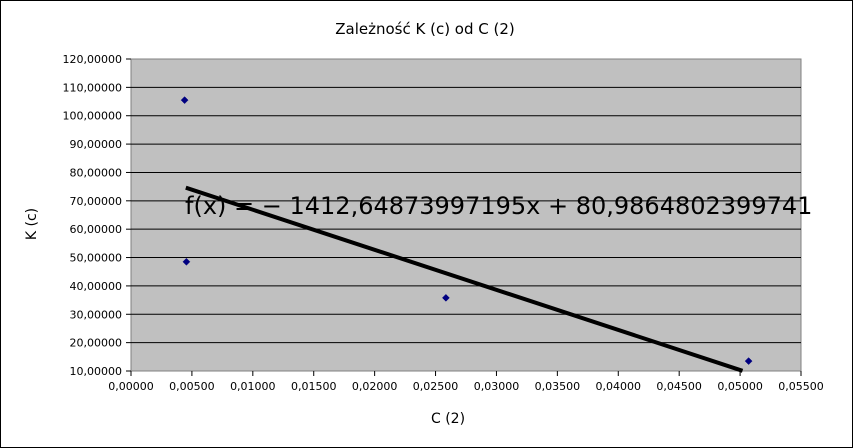 This screenshot has width=853, height=448. What do you see at coordinates (93, 59) in the screenshot?
I see `y-tick-label: 120,00000` at bounding box center [93, 59].